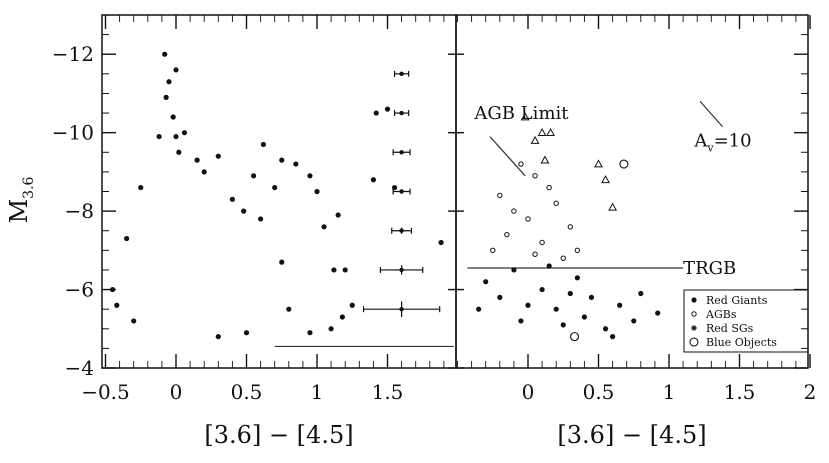 This screenshot has height=463, width=829. What do you see at coordinates (740, 392) in the screenshot?
I see `x-tick-label: 1.5` at bounding box center [740, 392].